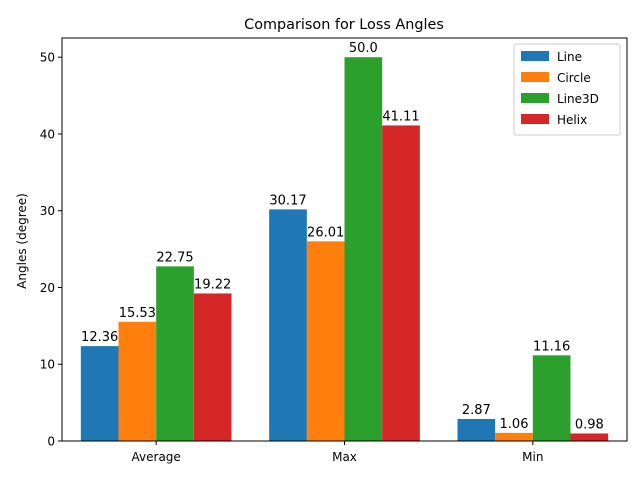 The width and height of the screenshot is (640, 484). Describe the element at coordinates (47, 58) in the screenshot. I see `y-tick-label: 50` at that location.